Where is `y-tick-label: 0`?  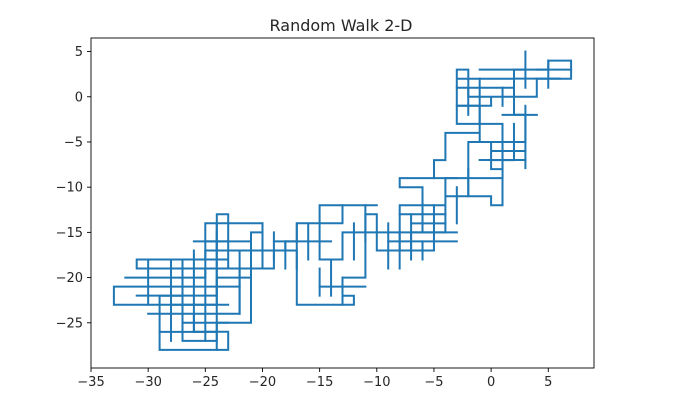 y-tick-label: 0 is located at coordinates (79, 97).